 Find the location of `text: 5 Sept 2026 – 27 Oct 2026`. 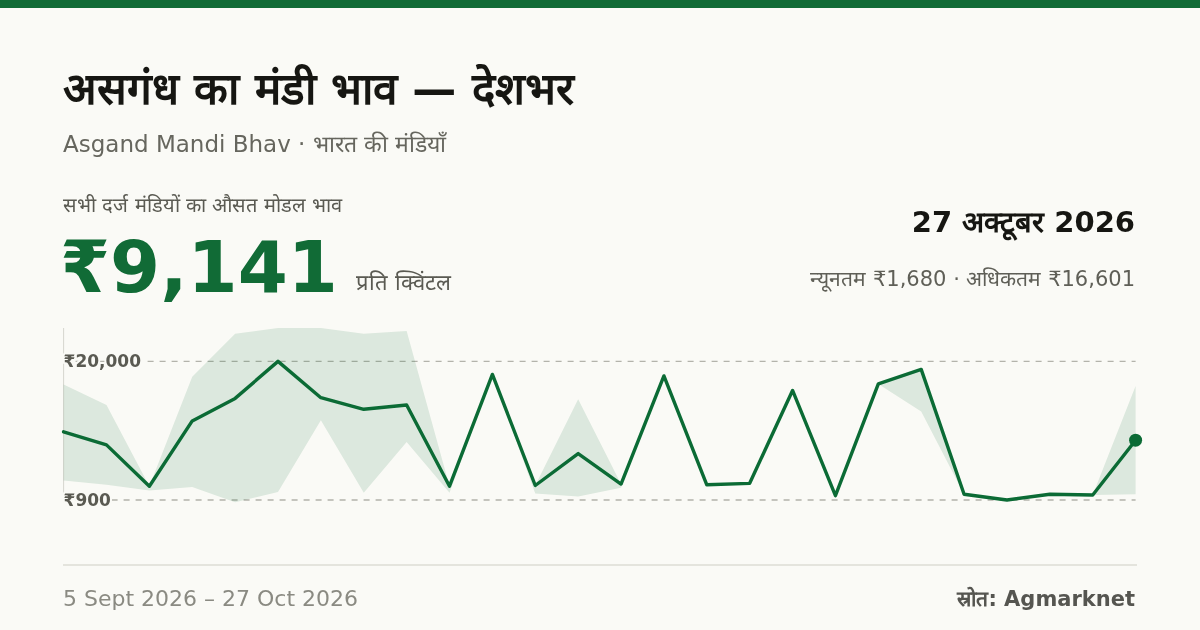

text: 5 Sept 2026 – 27 Oct 2026 is located at coordinates (211, 598).